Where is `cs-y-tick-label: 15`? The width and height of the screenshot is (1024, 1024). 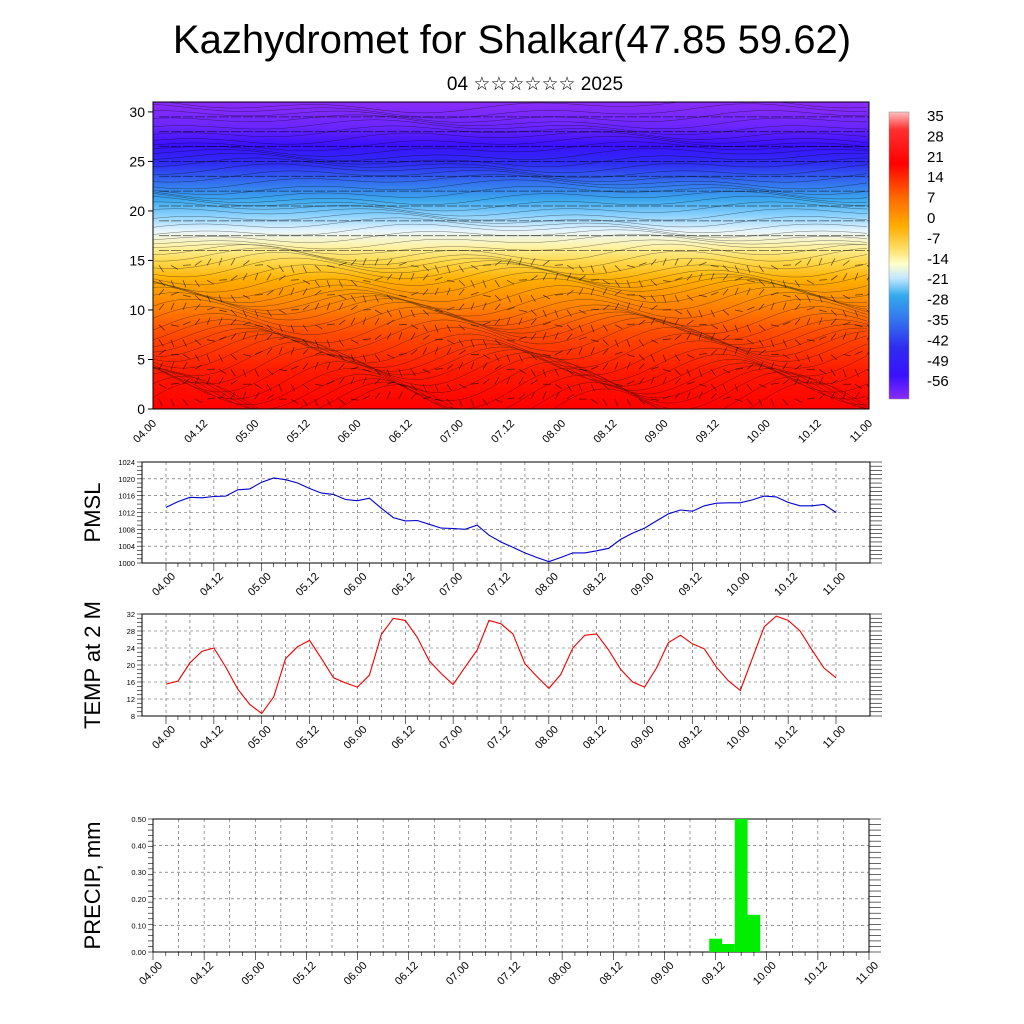 cs-y-tick-label: 15 is located at coordinates (137, 260).